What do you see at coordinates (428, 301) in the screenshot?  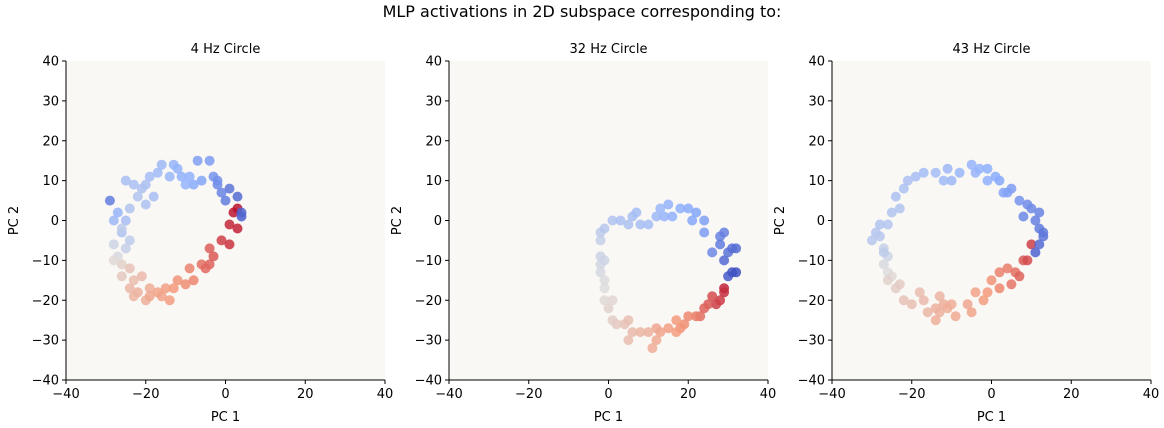 I see `y-tick-label: −20` at bounding box center [428, 301].